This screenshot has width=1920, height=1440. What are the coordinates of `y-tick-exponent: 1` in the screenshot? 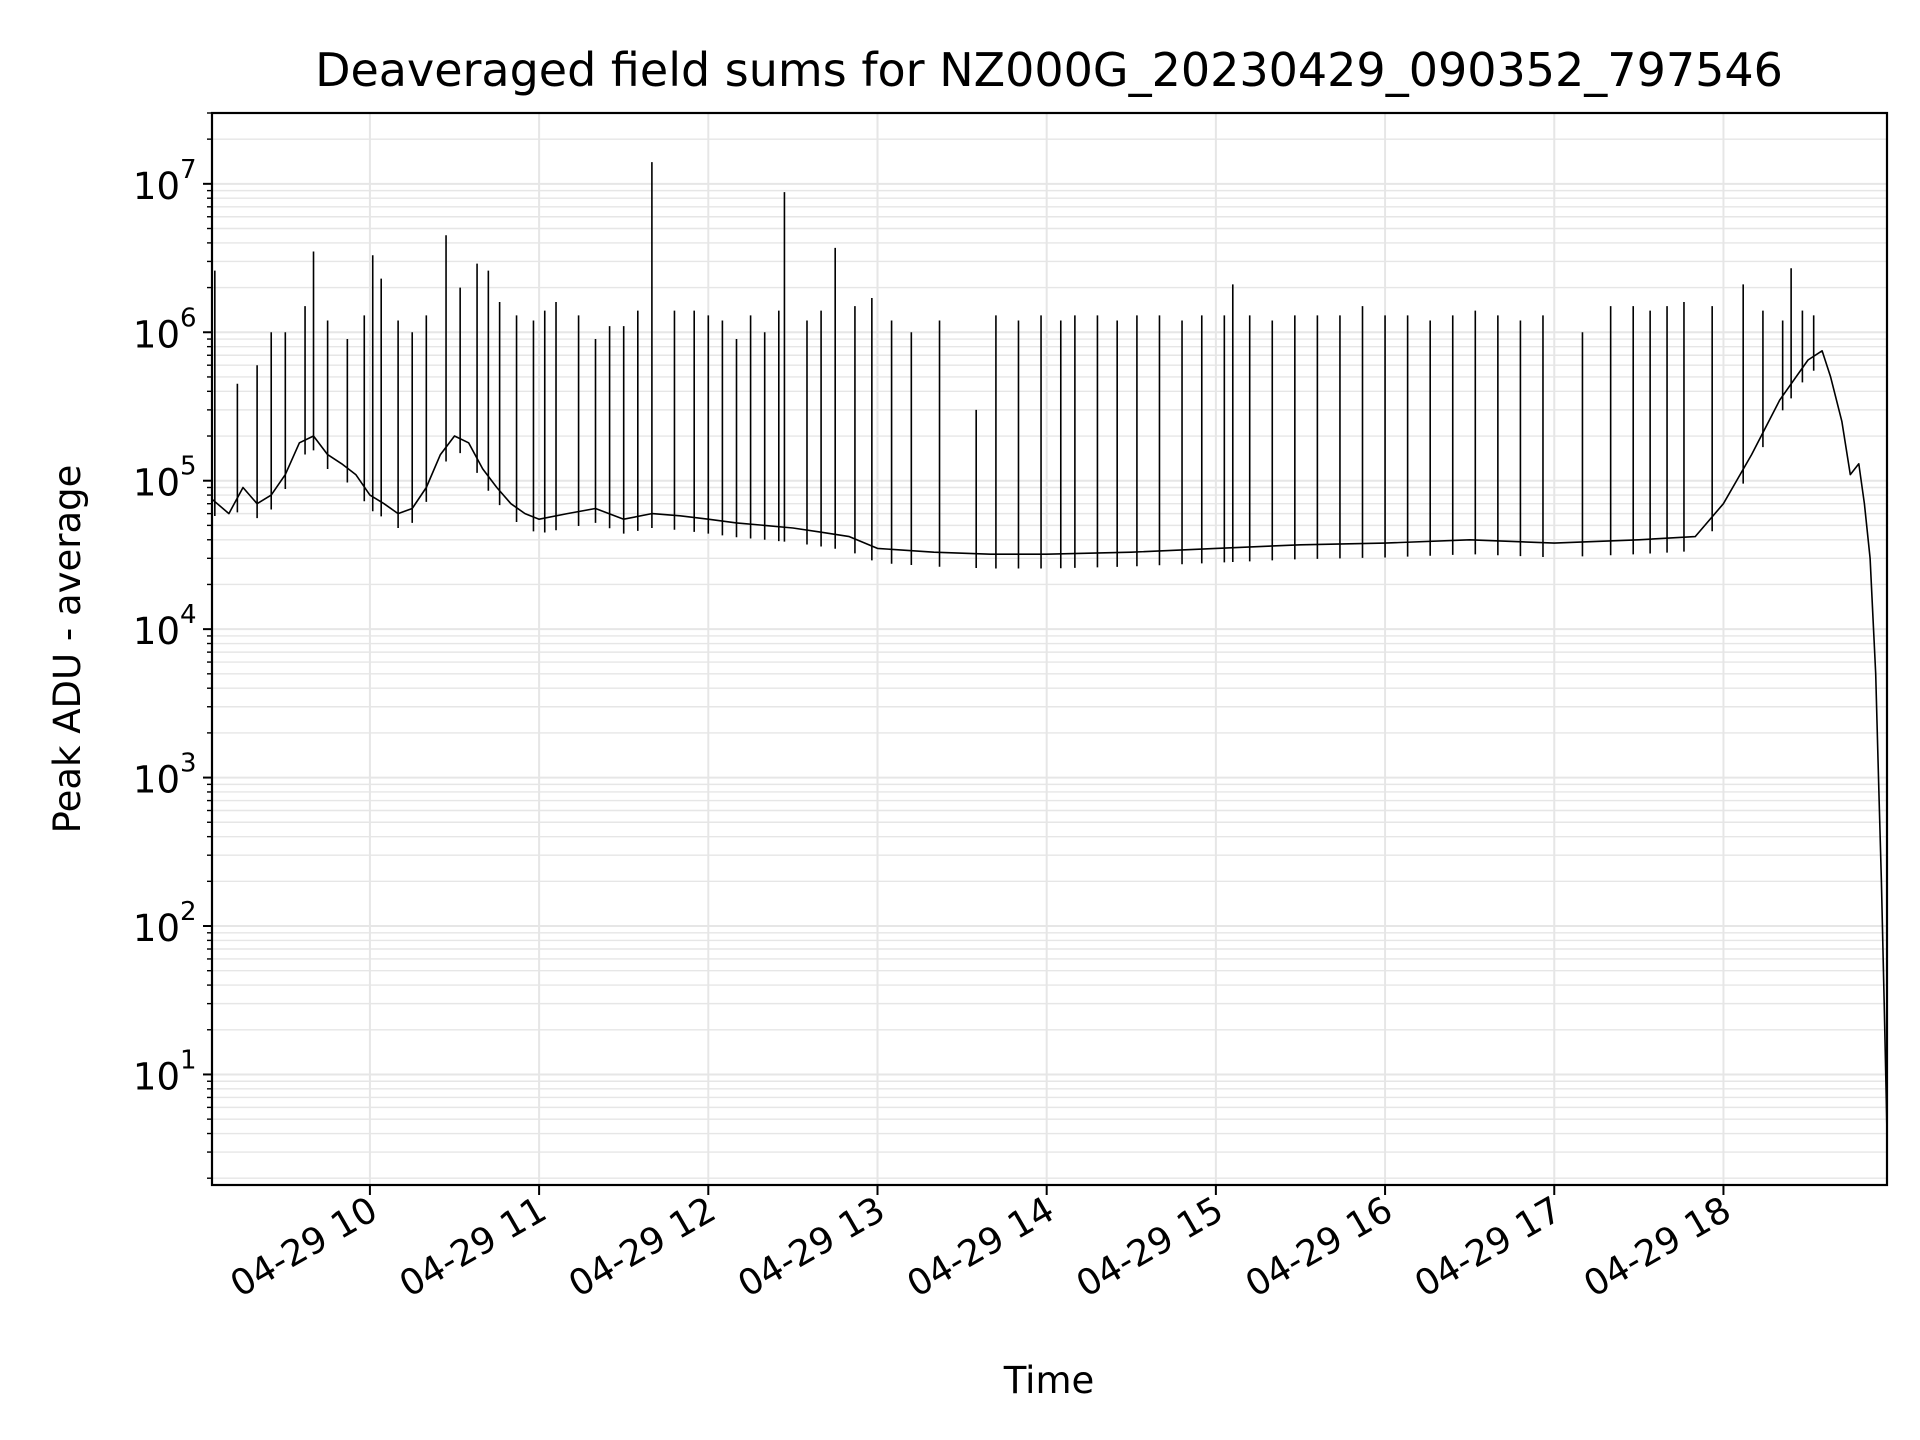 It's located at (188, 1060).